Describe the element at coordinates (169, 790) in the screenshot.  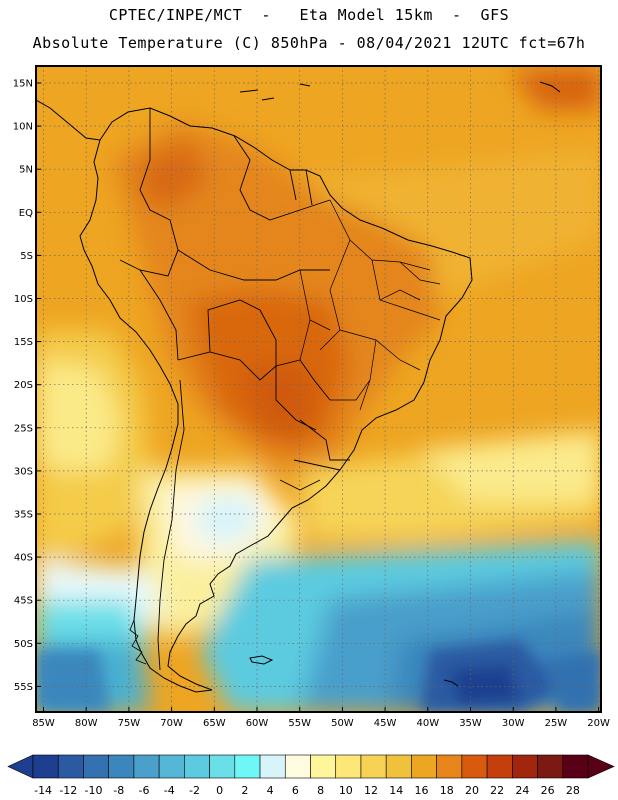
I see `colorbar-label: -4` at that location.